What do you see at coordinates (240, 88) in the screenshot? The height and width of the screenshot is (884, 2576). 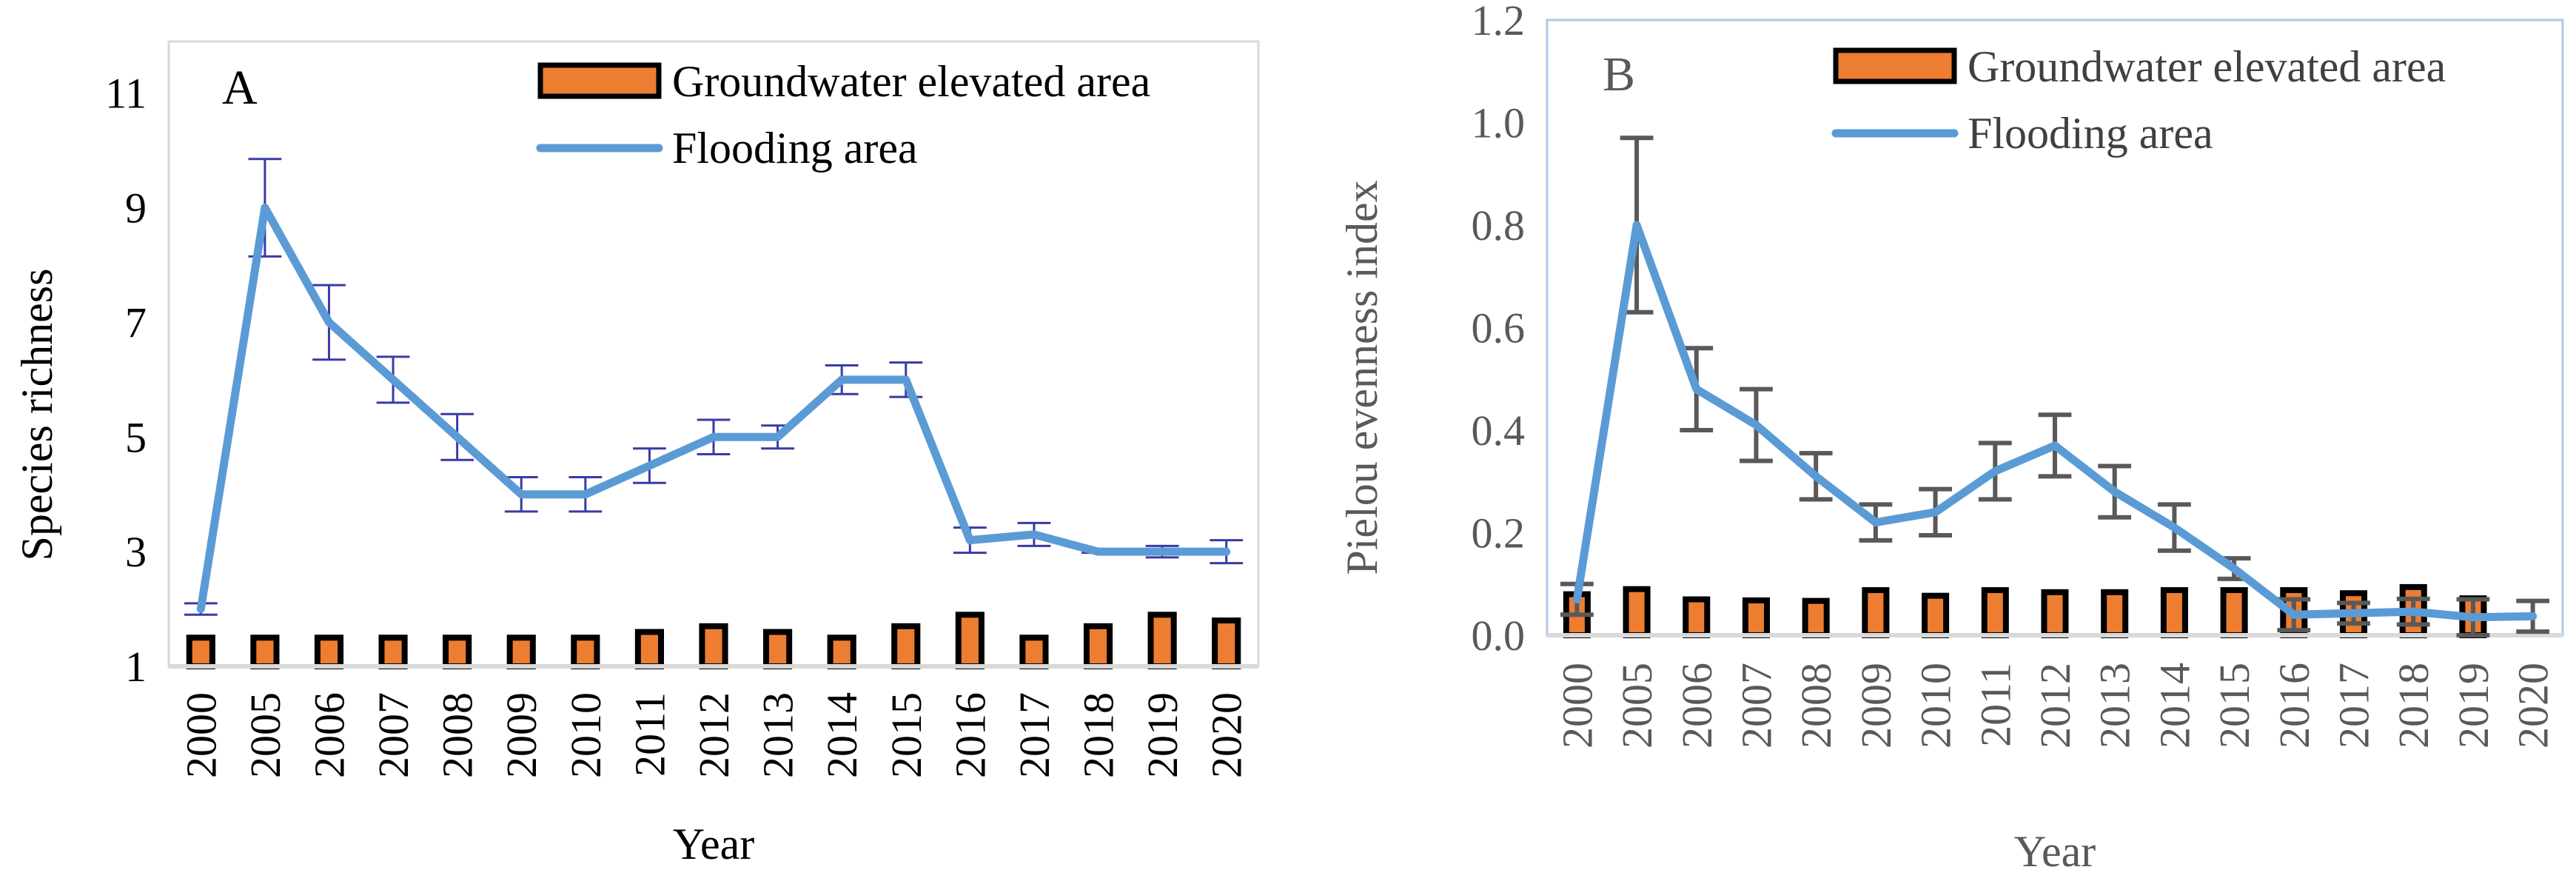 I see `panel-label: A` at bounding box center [240, 88].